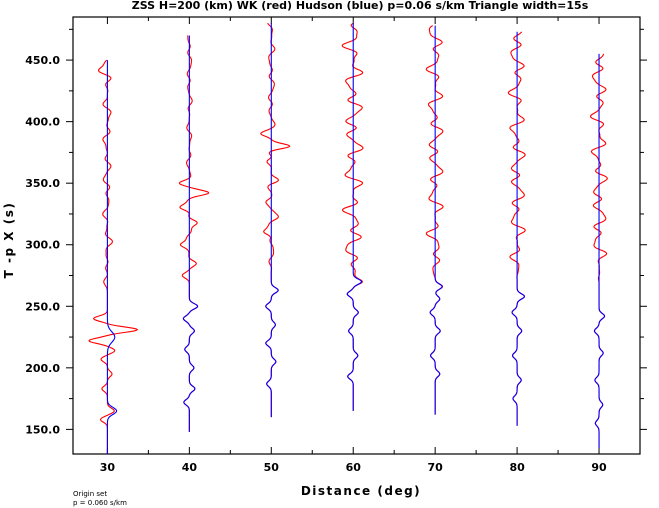  I want to click on trace-80-deg, so click(516, 228).